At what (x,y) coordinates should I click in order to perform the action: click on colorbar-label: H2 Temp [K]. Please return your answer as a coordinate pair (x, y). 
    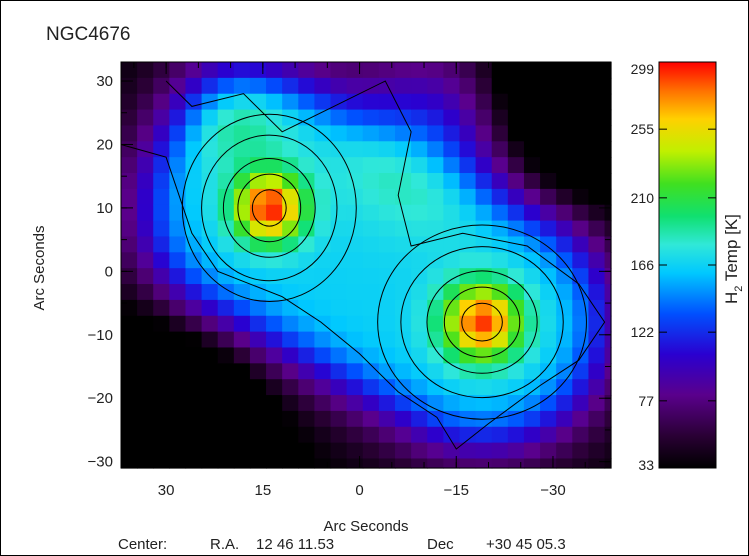
    Looking at the image, I should click on (733, 259).